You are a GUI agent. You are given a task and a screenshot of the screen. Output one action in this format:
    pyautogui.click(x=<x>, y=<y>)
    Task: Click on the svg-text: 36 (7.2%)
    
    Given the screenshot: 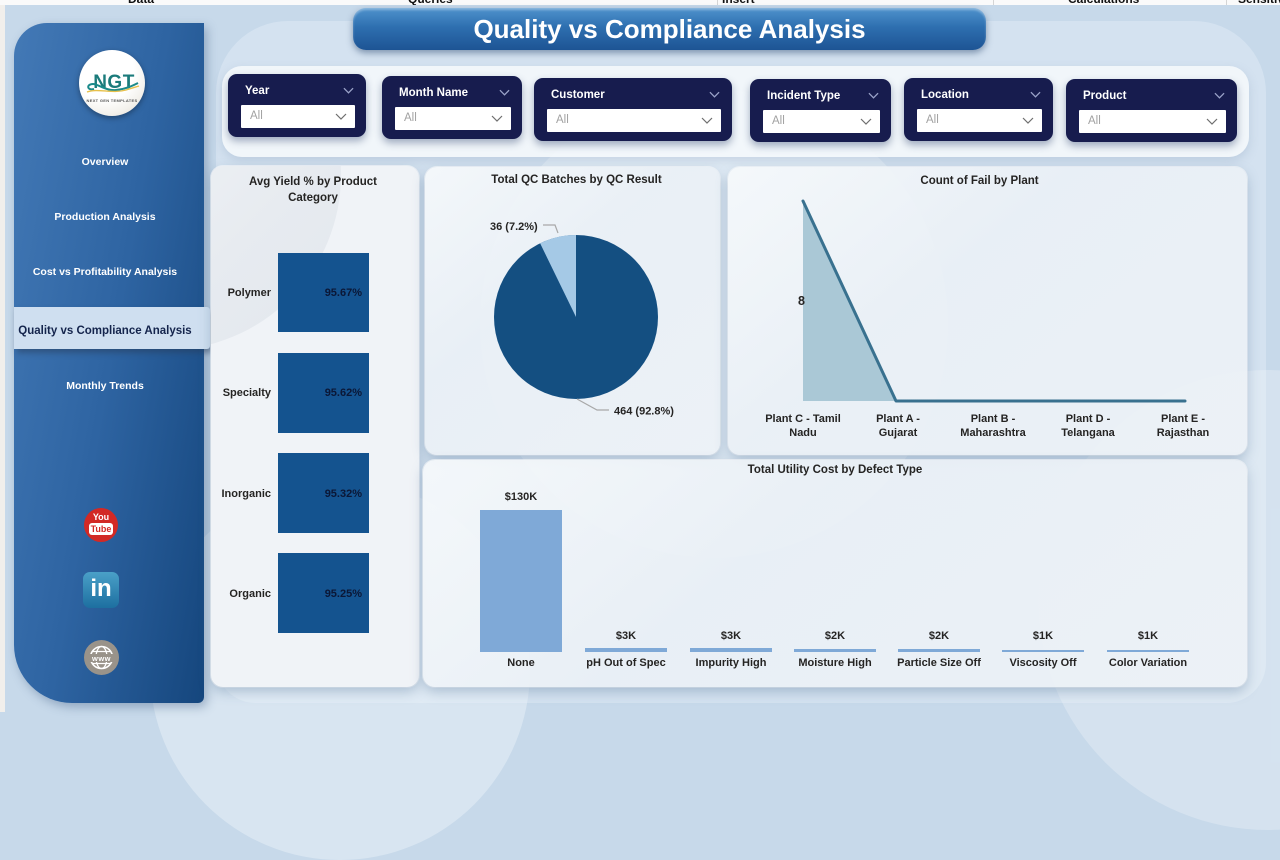 What is the action you would take?
    pyautogui.click(x=514, y=227)
    